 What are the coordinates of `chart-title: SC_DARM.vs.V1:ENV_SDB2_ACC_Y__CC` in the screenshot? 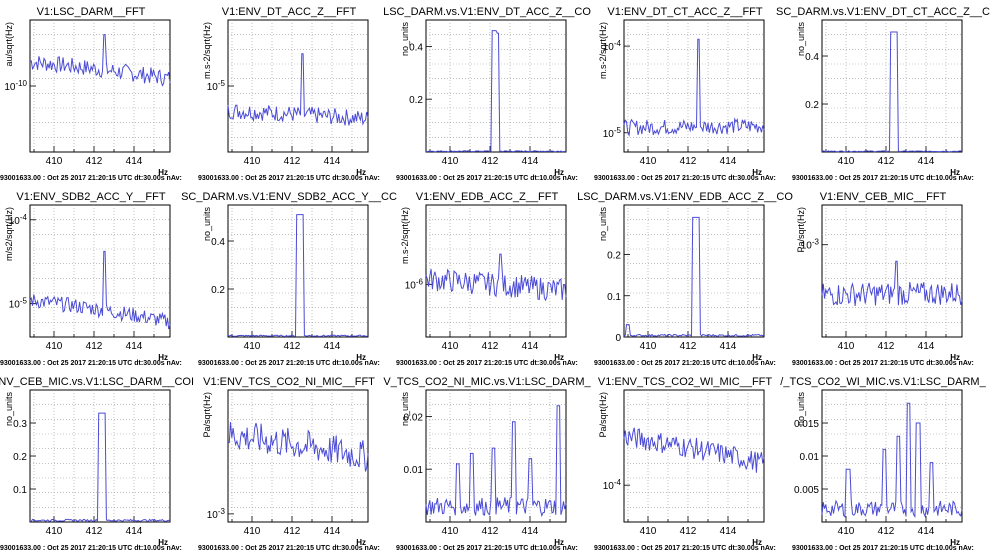 It's located at (289, 197).